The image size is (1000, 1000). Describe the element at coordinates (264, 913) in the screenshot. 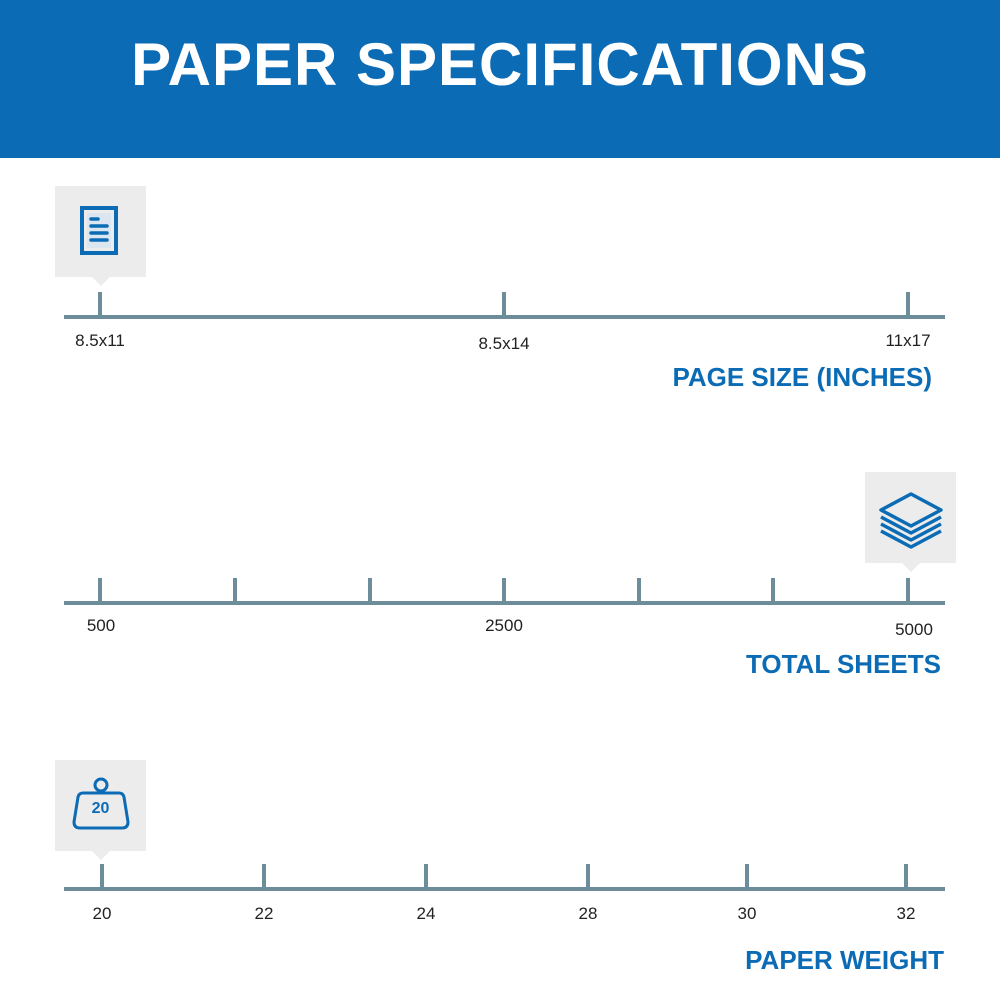

I see `tick-label: 22` at that location.